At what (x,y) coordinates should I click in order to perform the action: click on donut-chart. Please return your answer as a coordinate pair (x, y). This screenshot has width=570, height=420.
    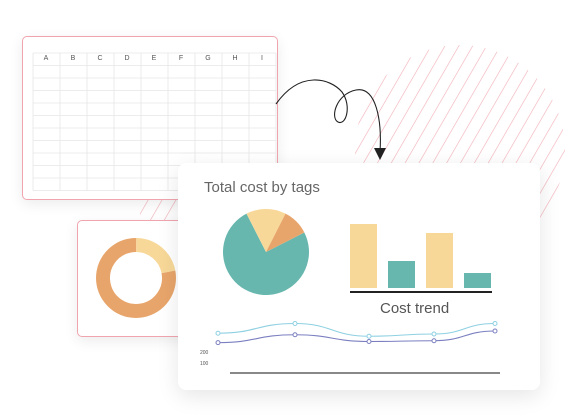
    Looking at the image, I should click on (136, 278).